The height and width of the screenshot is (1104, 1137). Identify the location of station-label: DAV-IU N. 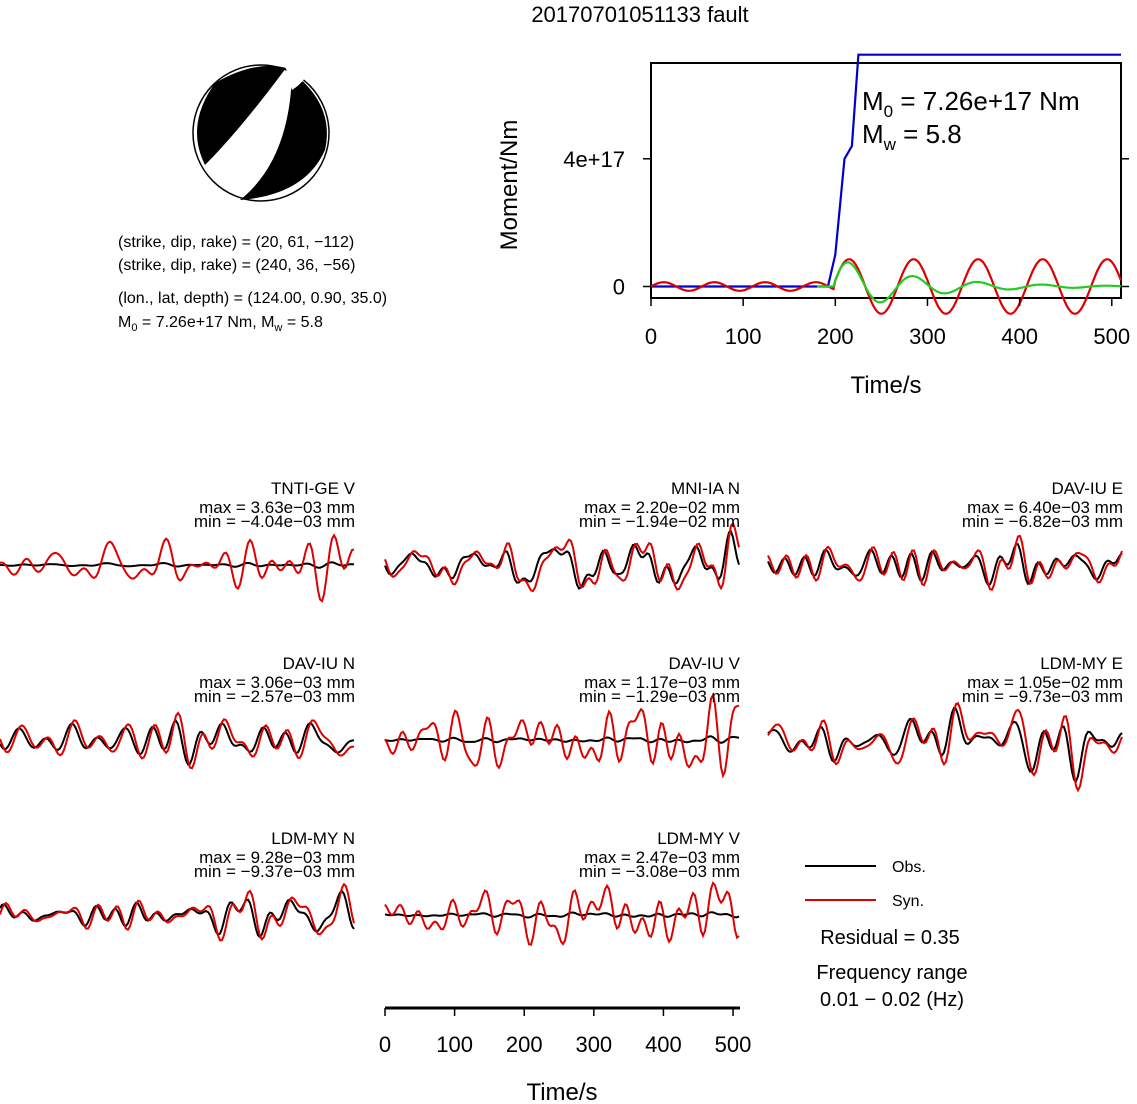
(319, 663).